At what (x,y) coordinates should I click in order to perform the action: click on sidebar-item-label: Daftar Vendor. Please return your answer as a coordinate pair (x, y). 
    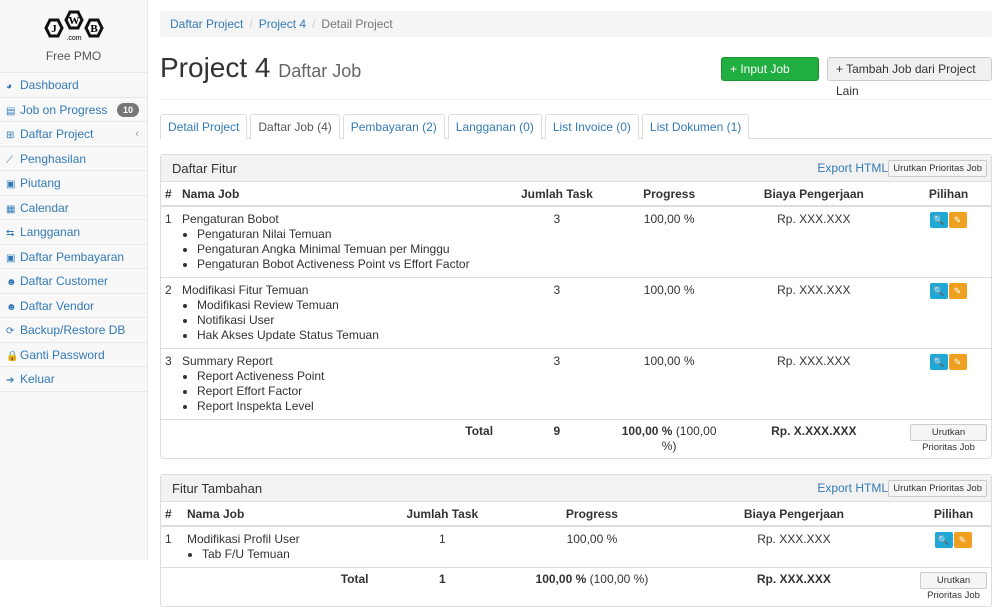
    Looking at the image, I should click on (57, 305).